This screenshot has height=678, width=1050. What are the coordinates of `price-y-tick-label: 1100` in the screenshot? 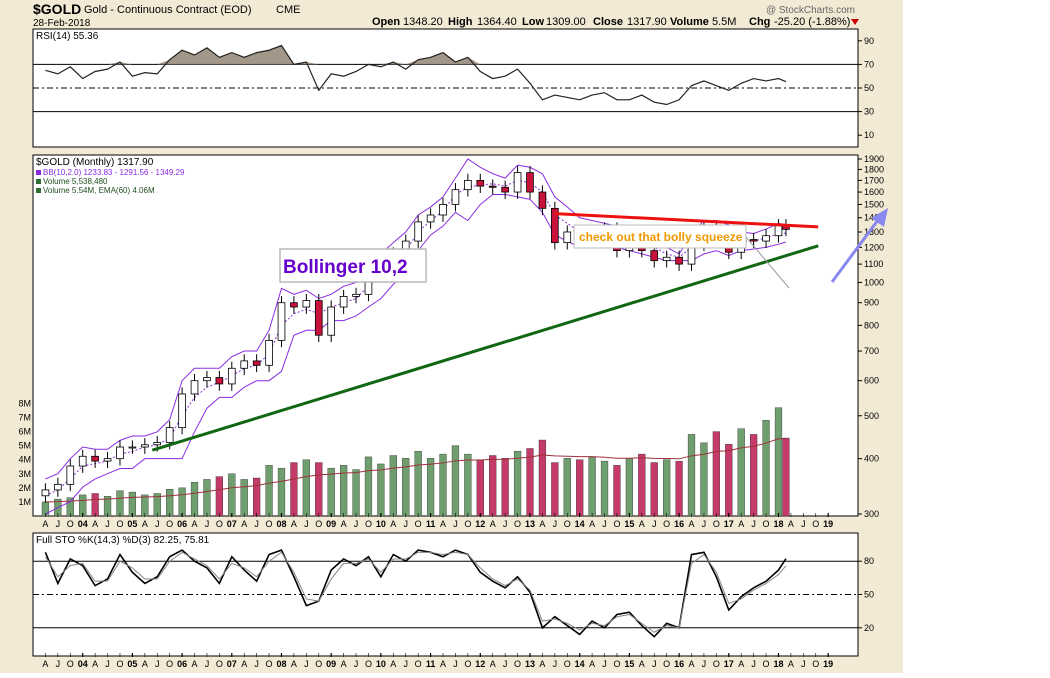 It's located at (873, 264).